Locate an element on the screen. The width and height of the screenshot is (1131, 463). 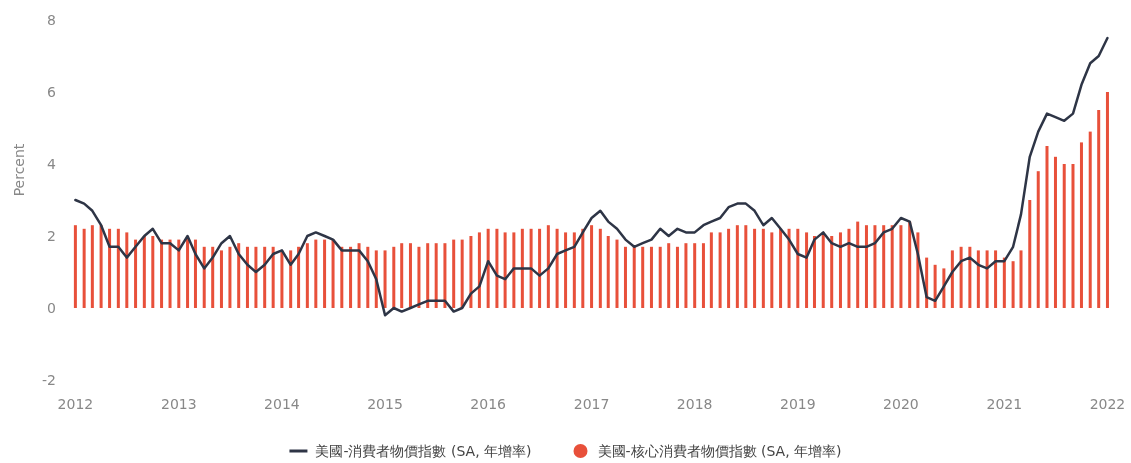
legend-label: 美國-核心消費者物價指數 (SA, 年增率) is located at coordinates (719, 451).